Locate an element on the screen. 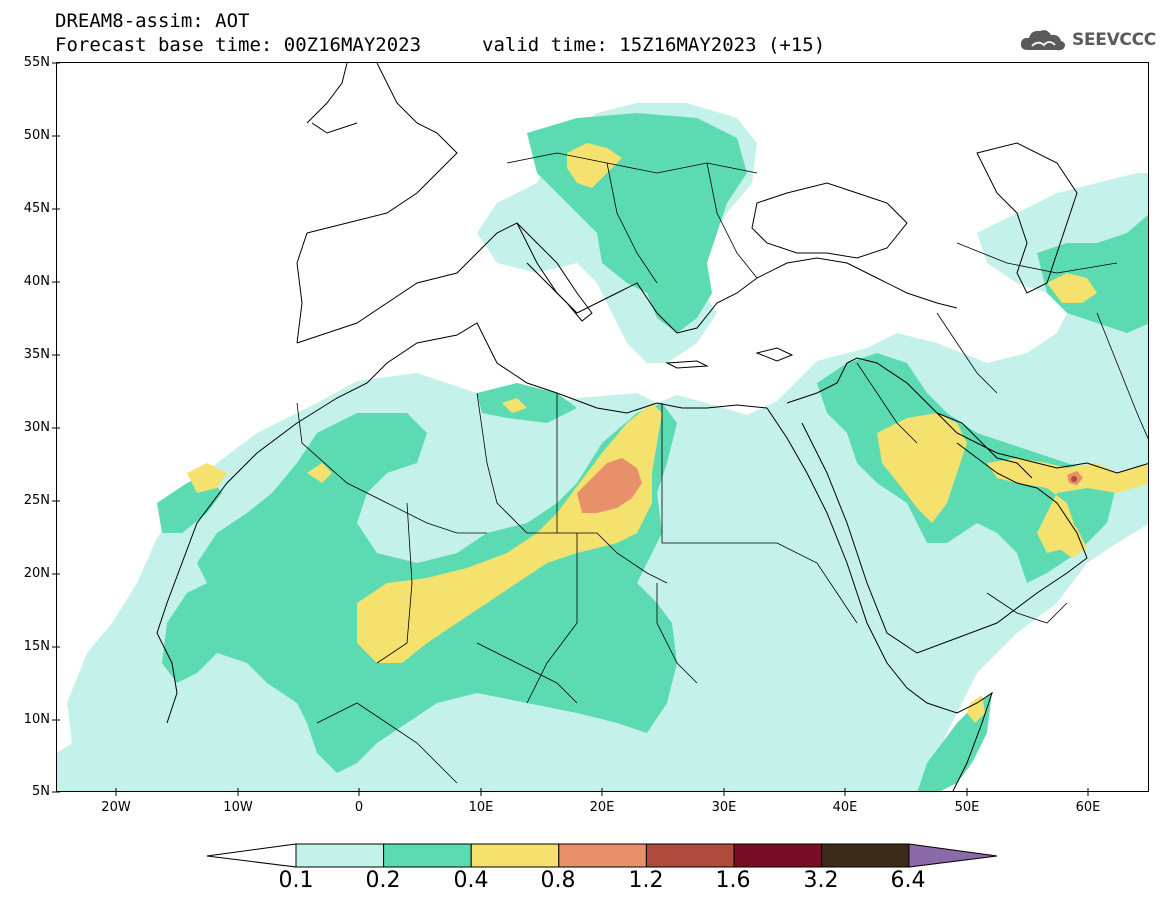 This screenshot has height=905, width=1165. lat-label: 15N is located at coordinates (36, 646).